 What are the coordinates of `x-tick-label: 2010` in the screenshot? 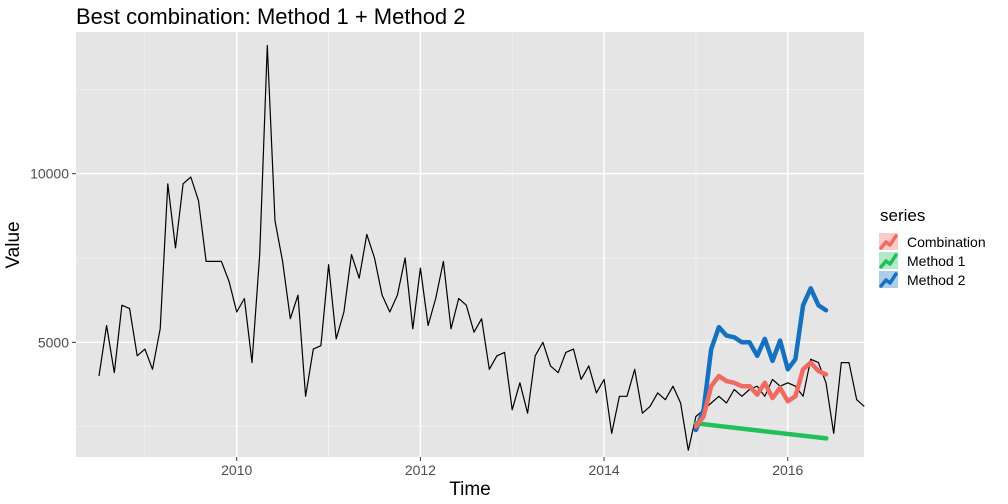 It's located at (236, 470).